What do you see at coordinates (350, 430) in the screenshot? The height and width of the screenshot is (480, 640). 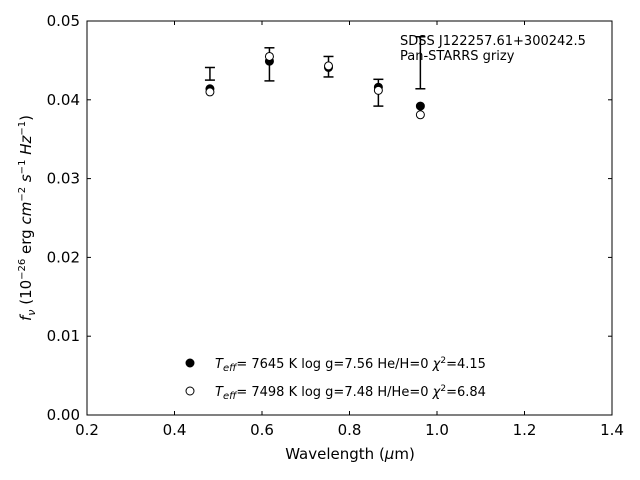 I see `x-tick-label: 0.8` at bounding box center [350, 430].